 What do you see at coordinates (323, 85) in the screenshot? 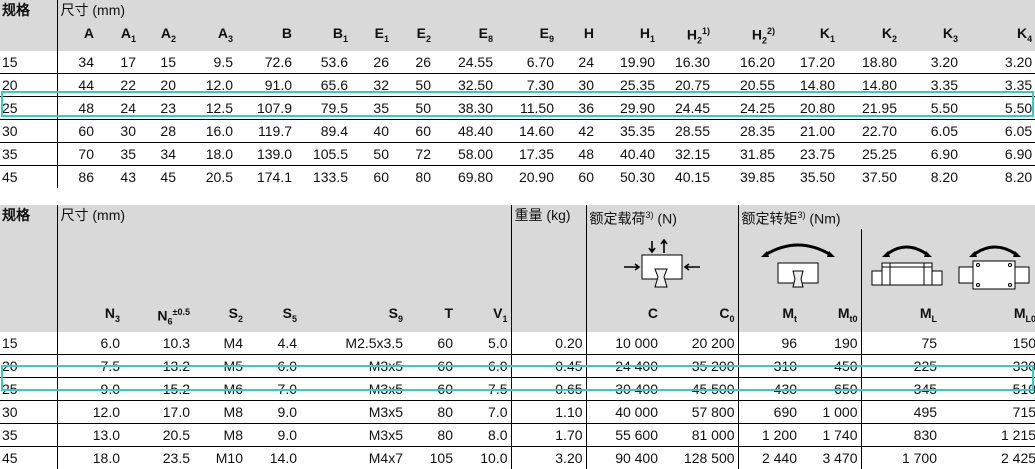
I see `value-cell: 65.6` at bounding box center [323, 85].